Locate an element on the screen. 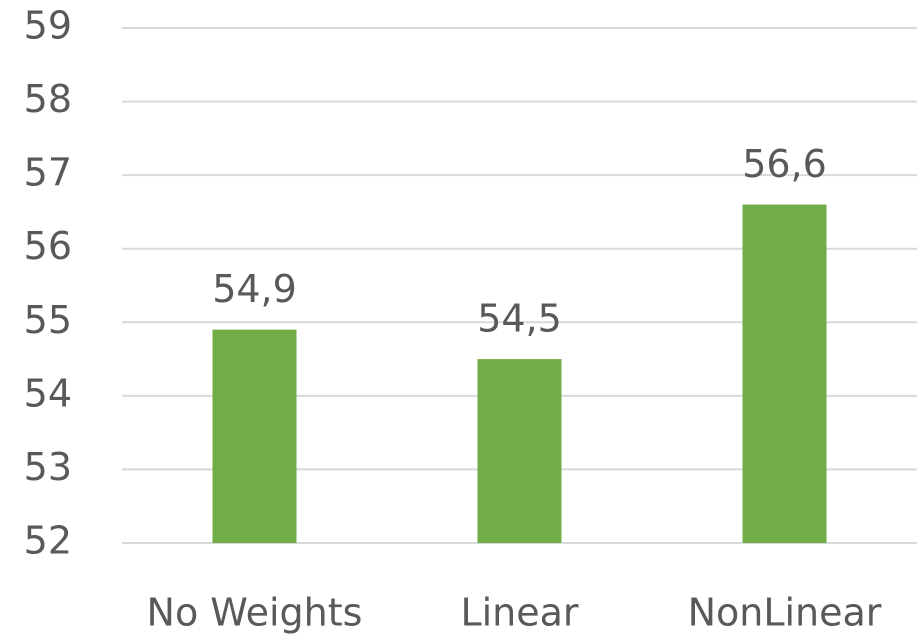  value-label: 54,9 is located at coordinates (254, 289).